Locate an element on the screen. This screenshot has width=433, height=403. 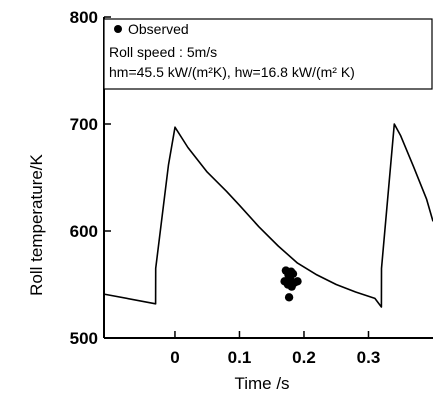
annotation-heat-transfer: hm=45.5 kW/(m²K), hw=16.8 kW/(m² K) is located at coordinates (232, 72).